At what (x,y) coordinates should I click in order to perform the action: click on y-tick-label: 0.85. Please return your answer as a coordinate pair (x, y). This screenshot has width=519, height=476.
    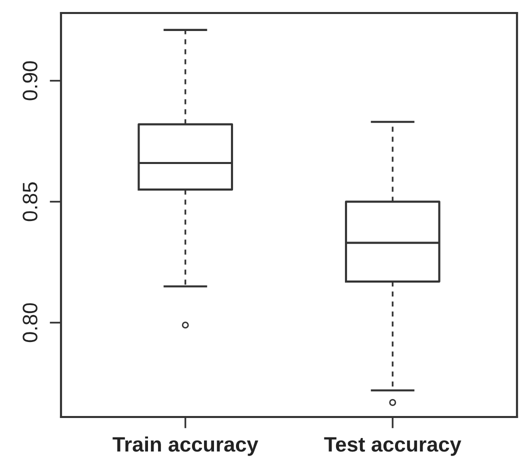
    Looking at the image, I should click on (30, 202).